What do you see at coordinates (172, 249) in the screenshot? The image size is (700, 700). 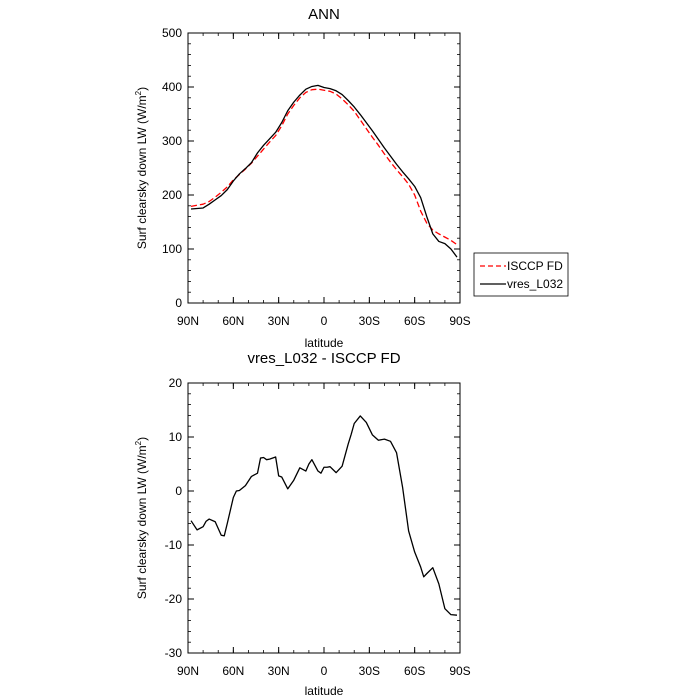 I see `top-chart-y-tick-label: 100` at bounding box center [172, 249].